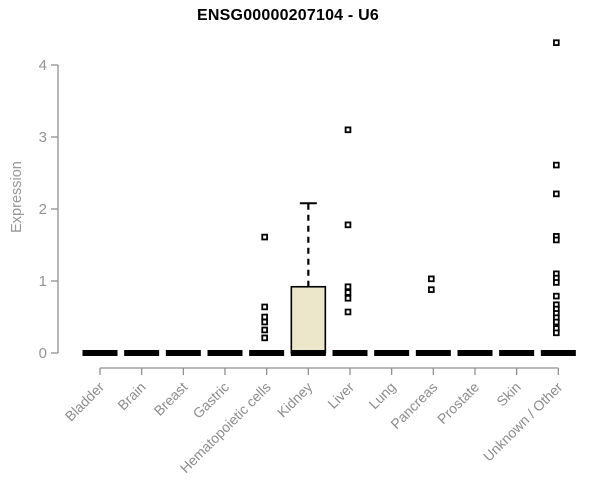  I want to click on x-category-label-lung: Lung, so click(381, 395).